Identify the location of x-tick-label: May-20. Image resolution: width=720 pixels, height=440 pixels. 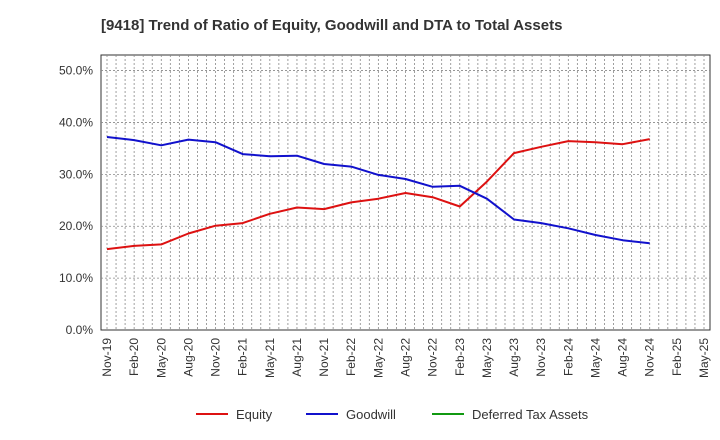
(161, 358).